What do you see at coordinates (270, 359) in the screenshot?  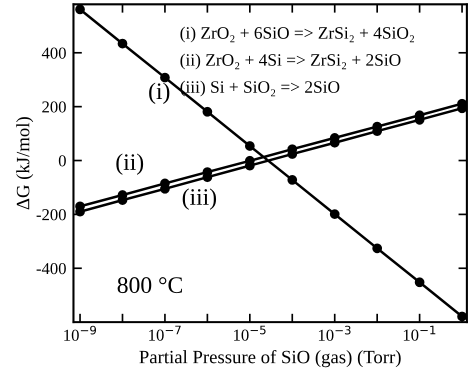 I see `x-axis-title: Partial Pressure of SiO (gas) (Torr)` at bounding box center [270, 359].